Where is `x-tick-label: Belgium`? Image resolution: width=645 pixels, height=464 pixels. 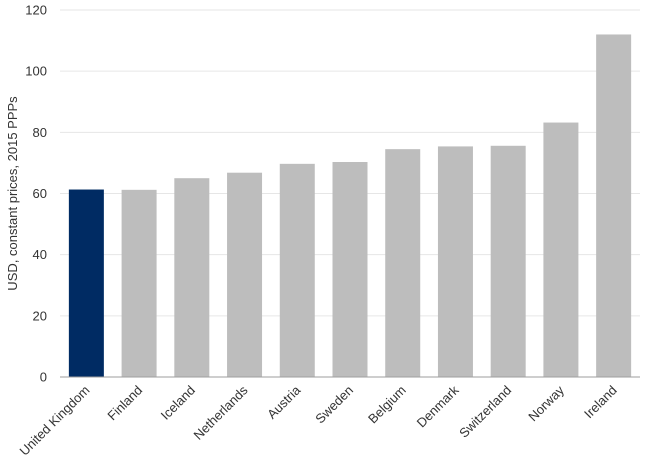
x-tick-label: Belgium is located at coordinates (387, 405).